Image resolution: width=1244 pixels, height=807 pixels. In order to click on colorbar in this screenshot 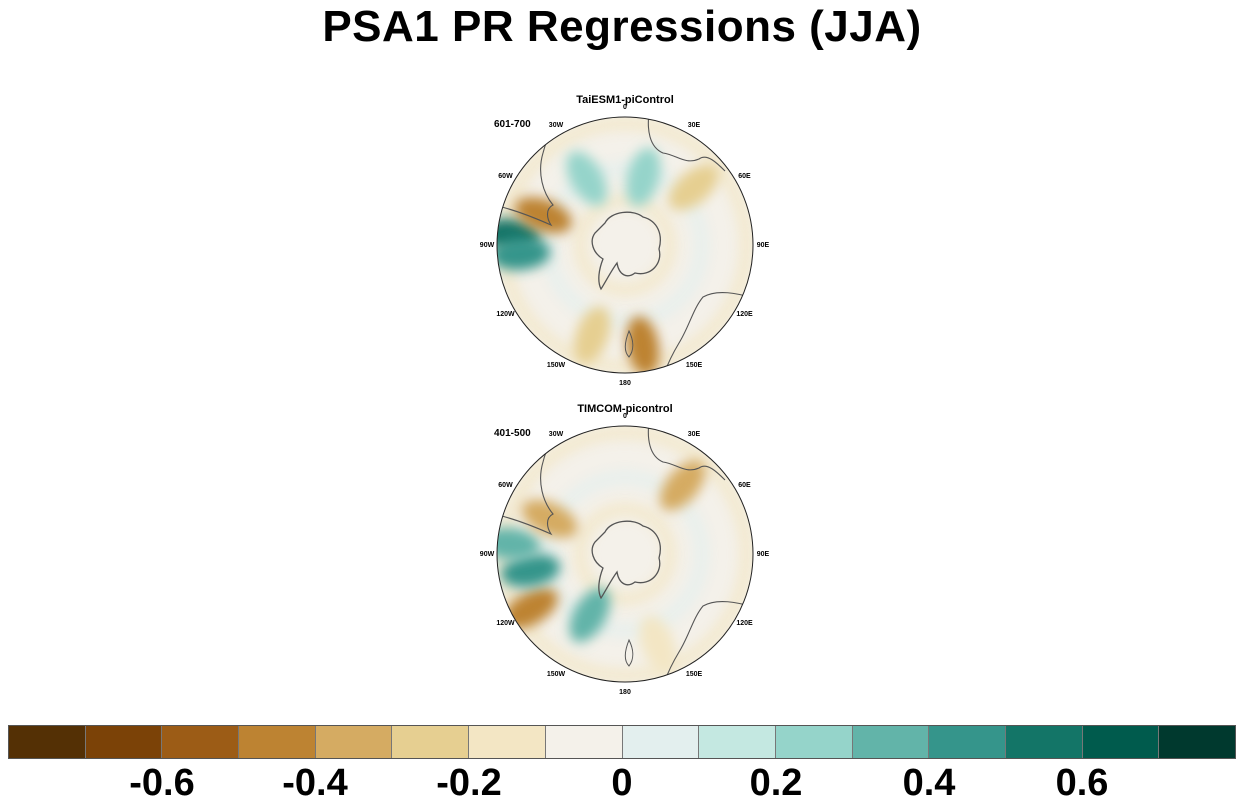, I will do `click(622, 742)`.